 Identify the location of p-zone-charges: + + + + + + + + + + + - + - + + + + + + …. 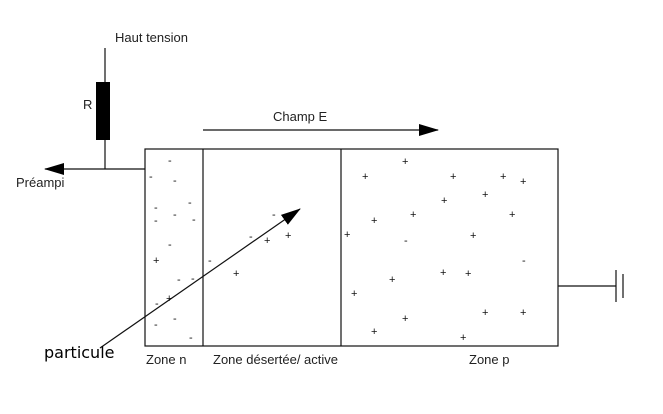
(435, 250).